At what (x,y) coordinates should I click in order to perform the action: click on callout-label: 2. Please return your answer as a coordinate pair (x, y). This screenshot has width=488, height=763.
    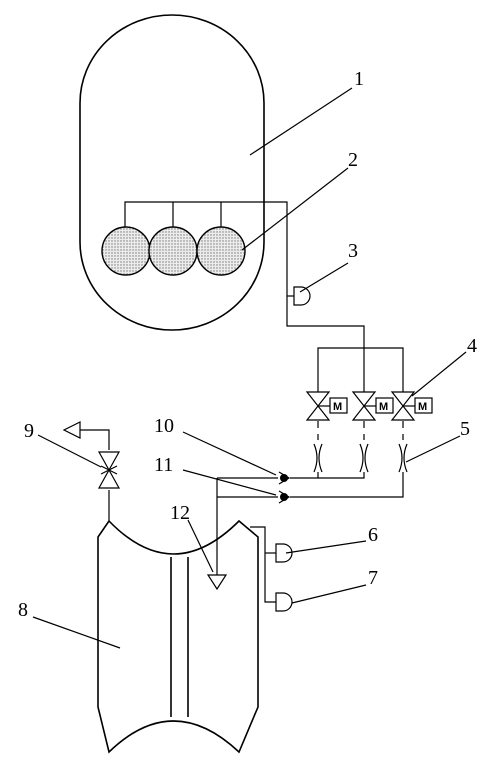
    Looking at the image, I should click on (353, 160).